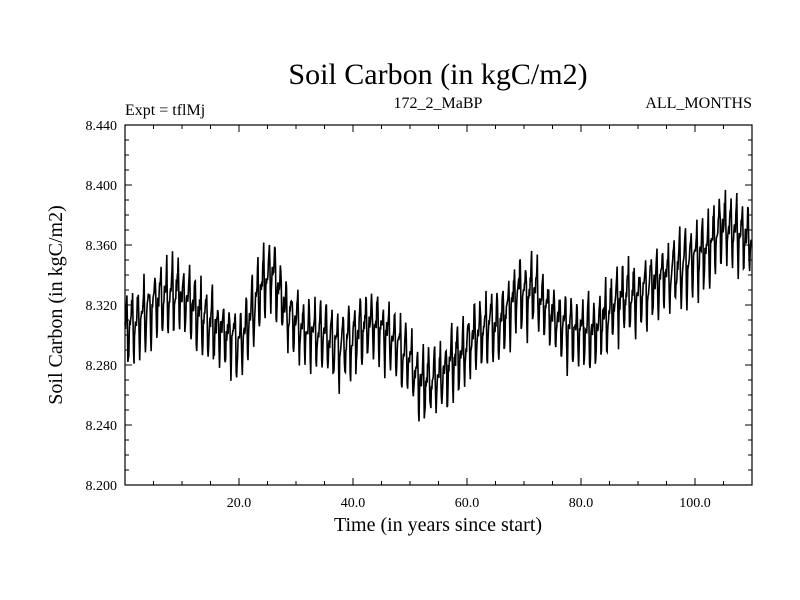 The width and height of the screenshot is (800, 600). I want to click on x-tick-label: 100.0, so click(695, 503).